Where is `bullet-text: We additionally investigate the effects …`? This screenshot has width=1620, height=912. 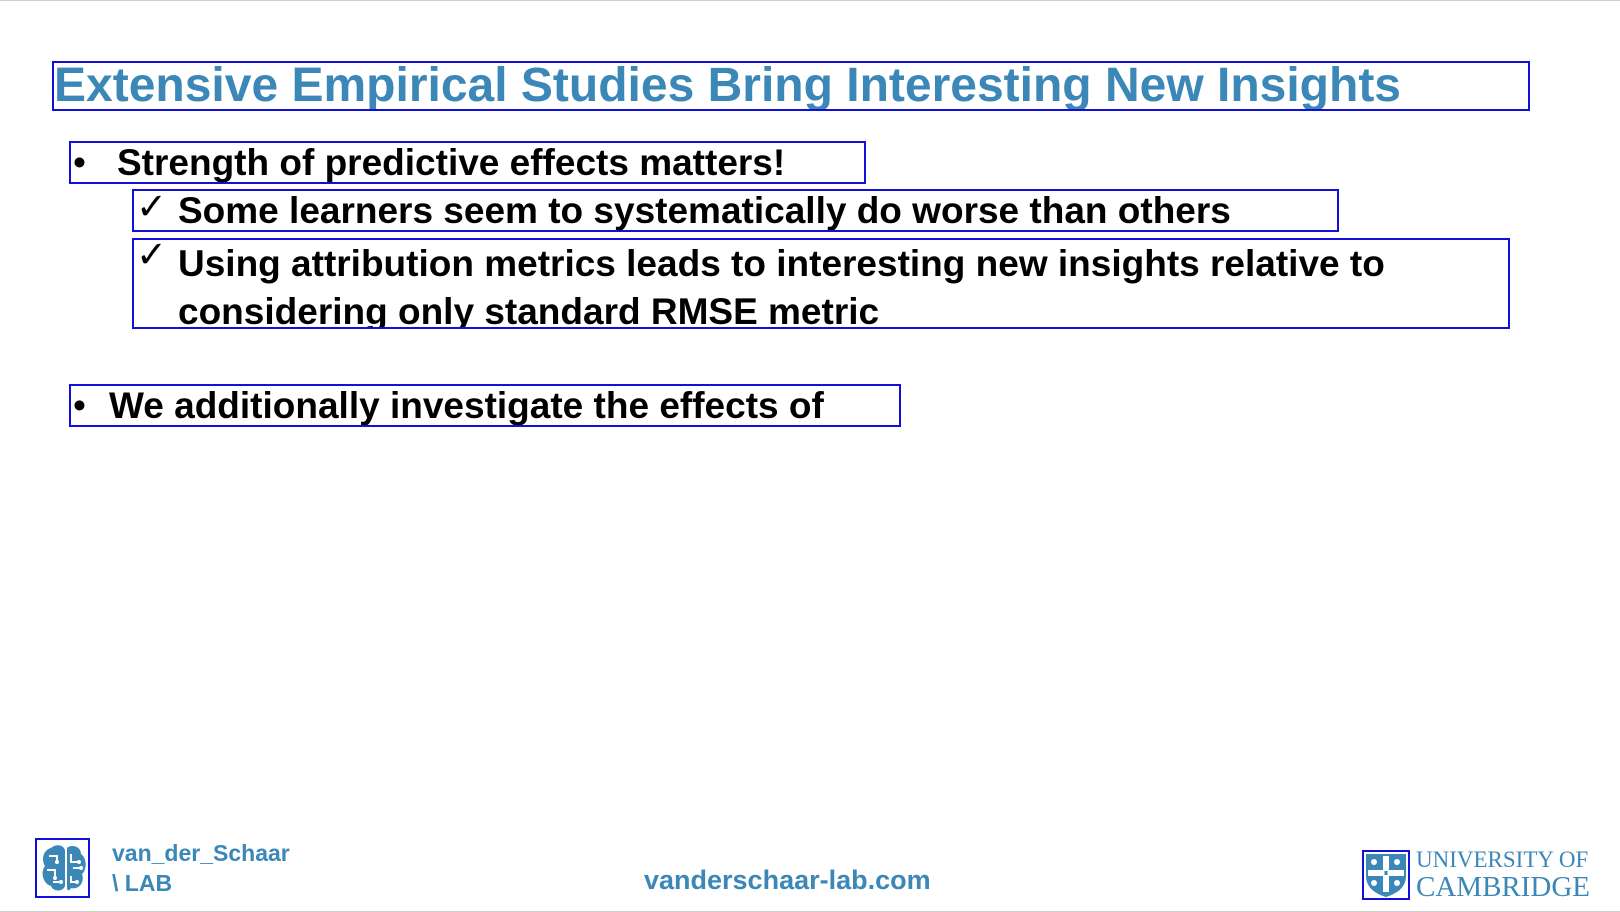
bullet-text: We additionally investigate the effects … is located at coordinates (466, 405).